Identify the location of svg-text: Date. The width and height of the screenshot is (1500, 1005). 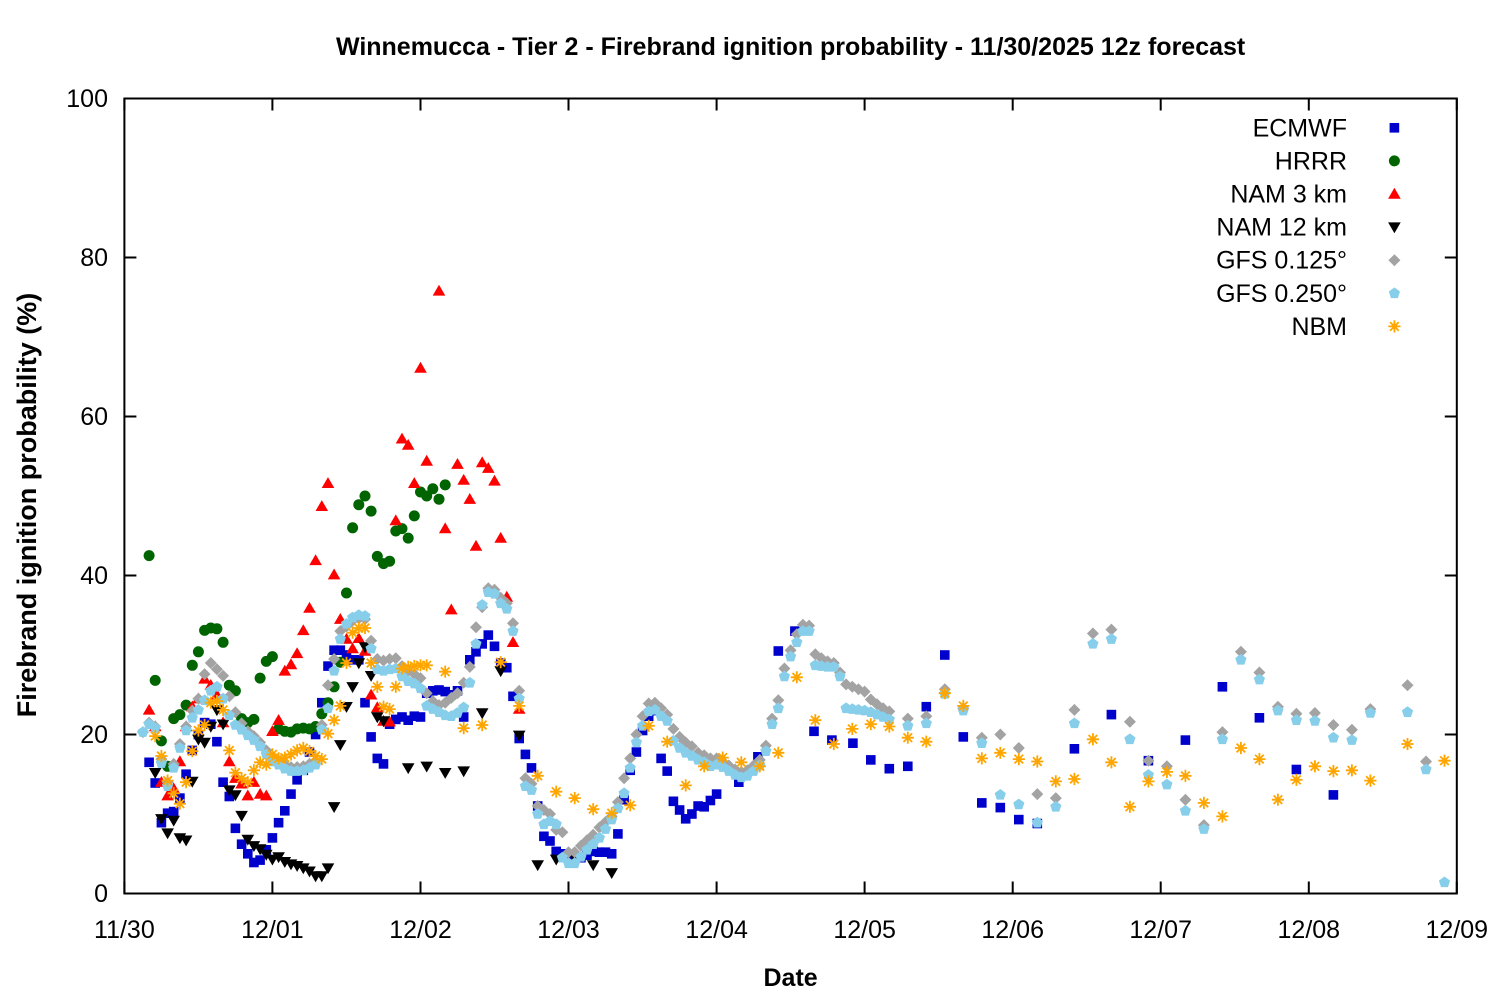
(791, 978).